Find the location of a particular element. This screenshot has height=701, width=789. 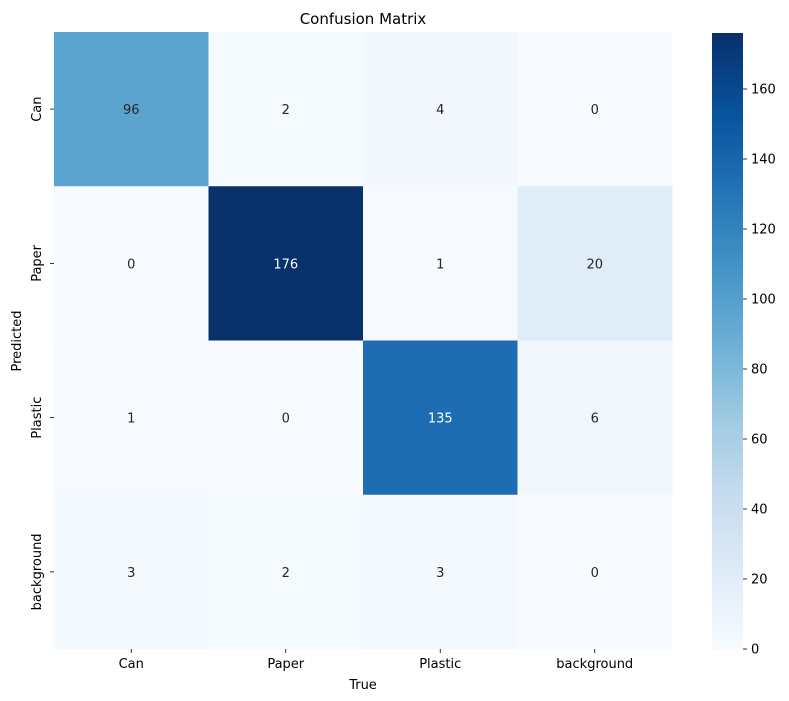

colorbar is located at coordinates (727, 341).